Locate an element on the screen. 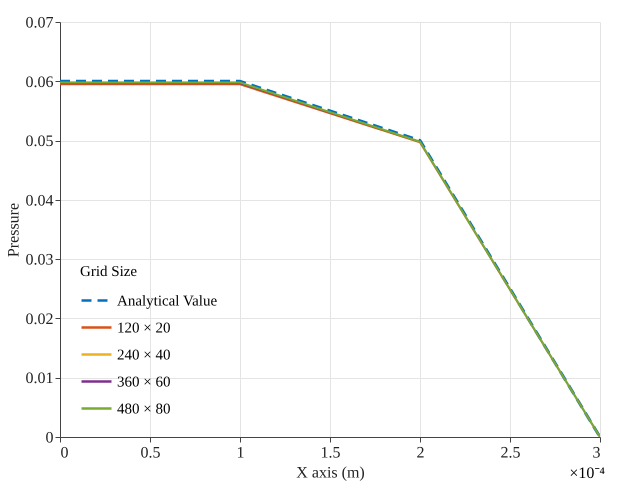 This screenshot has width=636, height=504. y-tick-label: 0.03 is located at coordinates (40, 260).